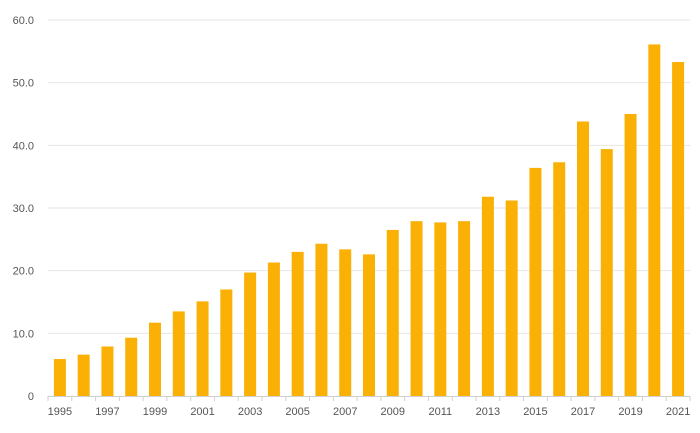  I want to click on x-tick-label: 1999, so click(155, 412).